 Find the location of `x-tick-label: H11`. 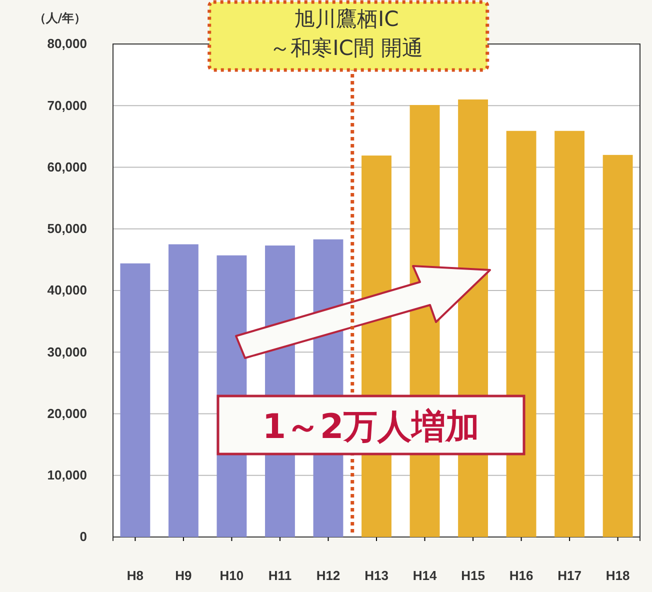

x-tick-label: H11 is located at coordinates (280, 576).